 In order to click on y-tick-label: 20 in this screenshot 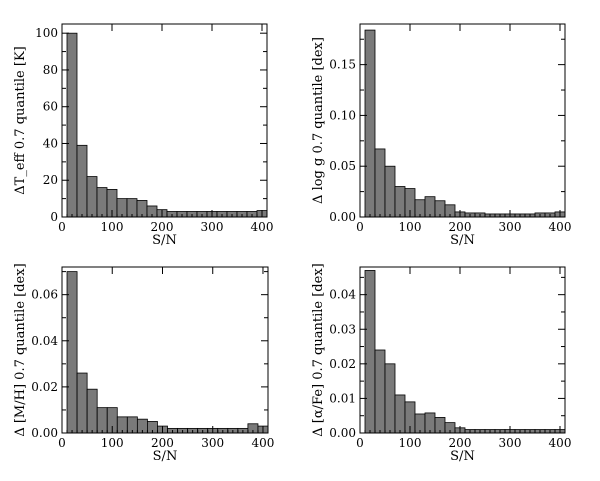, I will do `click(50, 180)`.